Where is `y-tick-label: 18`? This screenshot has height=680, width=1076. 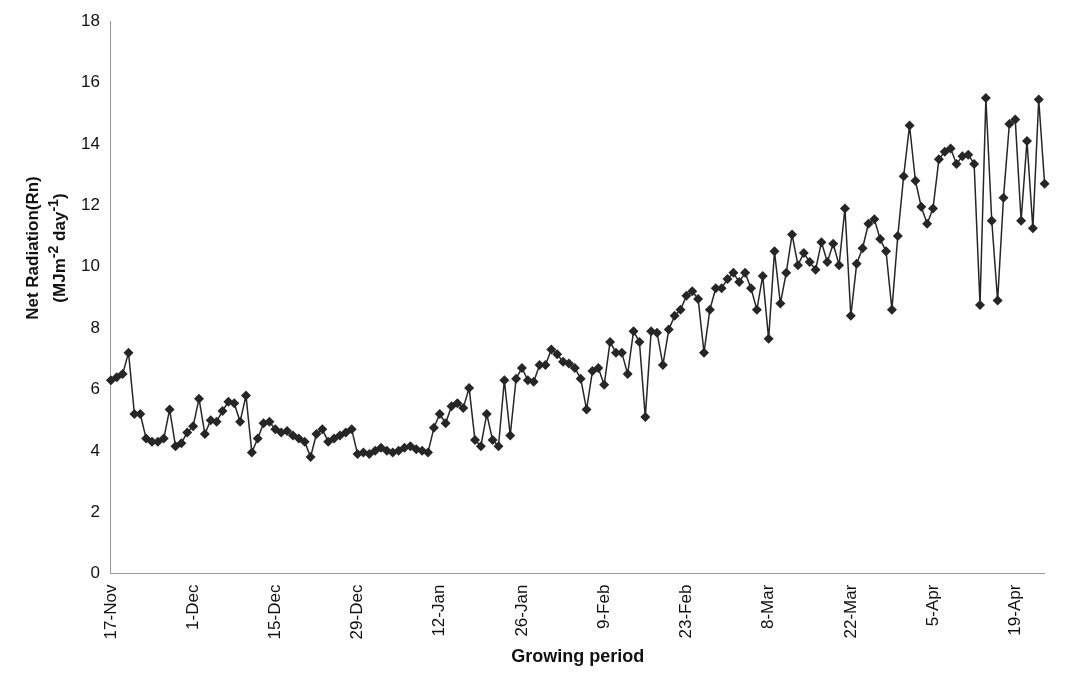
y-tick-label: 18 is located at coordinates (90, 20).